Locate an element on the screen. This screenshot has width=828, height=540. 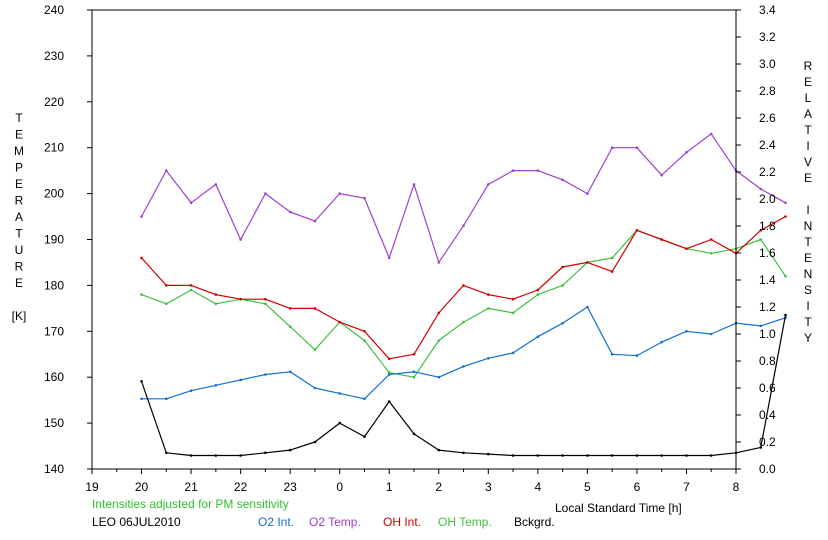
y-right-label-char: R is located at coordinates (808, 66).